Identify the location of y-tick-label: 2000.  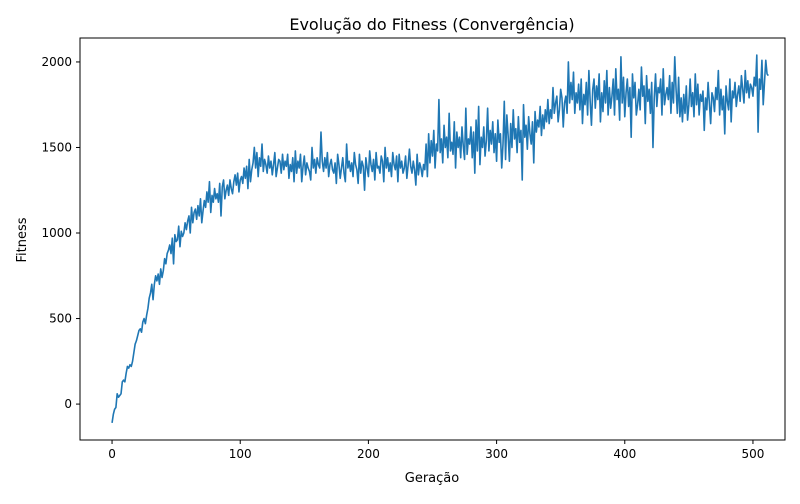
(56, 62).